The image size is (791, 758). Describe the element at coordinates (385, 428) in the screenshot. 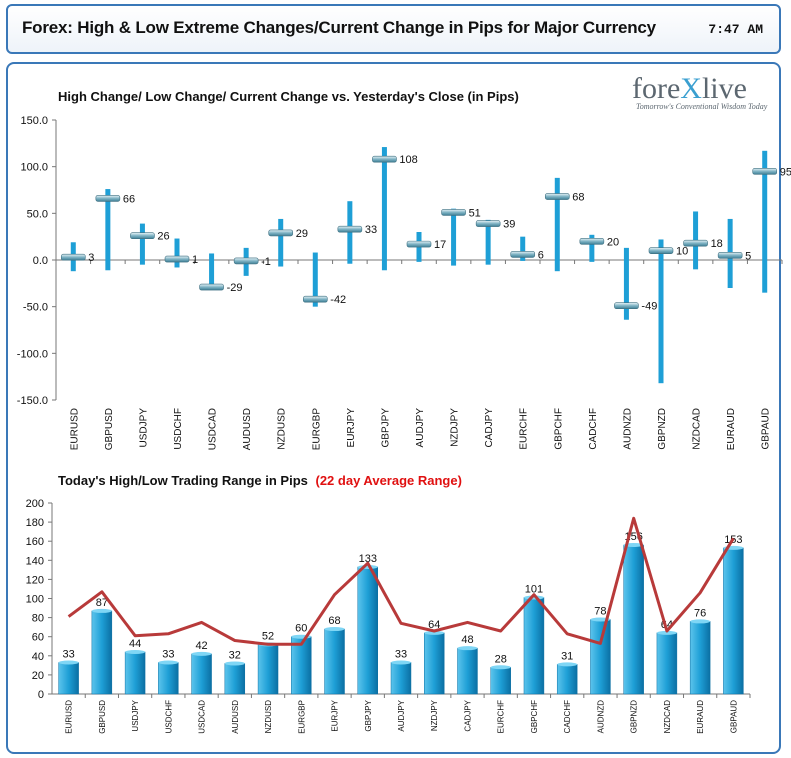

I see `chart1-category-label: GBPJPY` at that location.